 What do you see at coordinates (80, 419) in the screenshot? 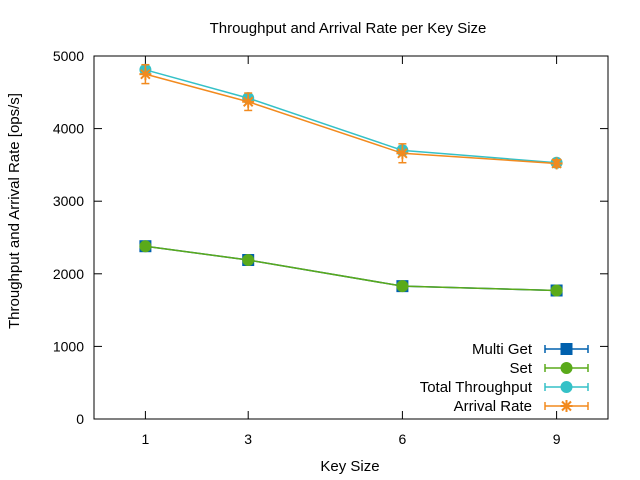
I see `y-tick-label: 0` at bounding box center [80, 419].